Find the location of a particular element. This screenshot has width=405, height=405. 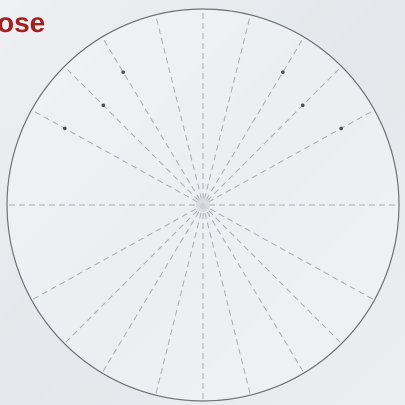

title: ose is located at coordinates (22, 22).